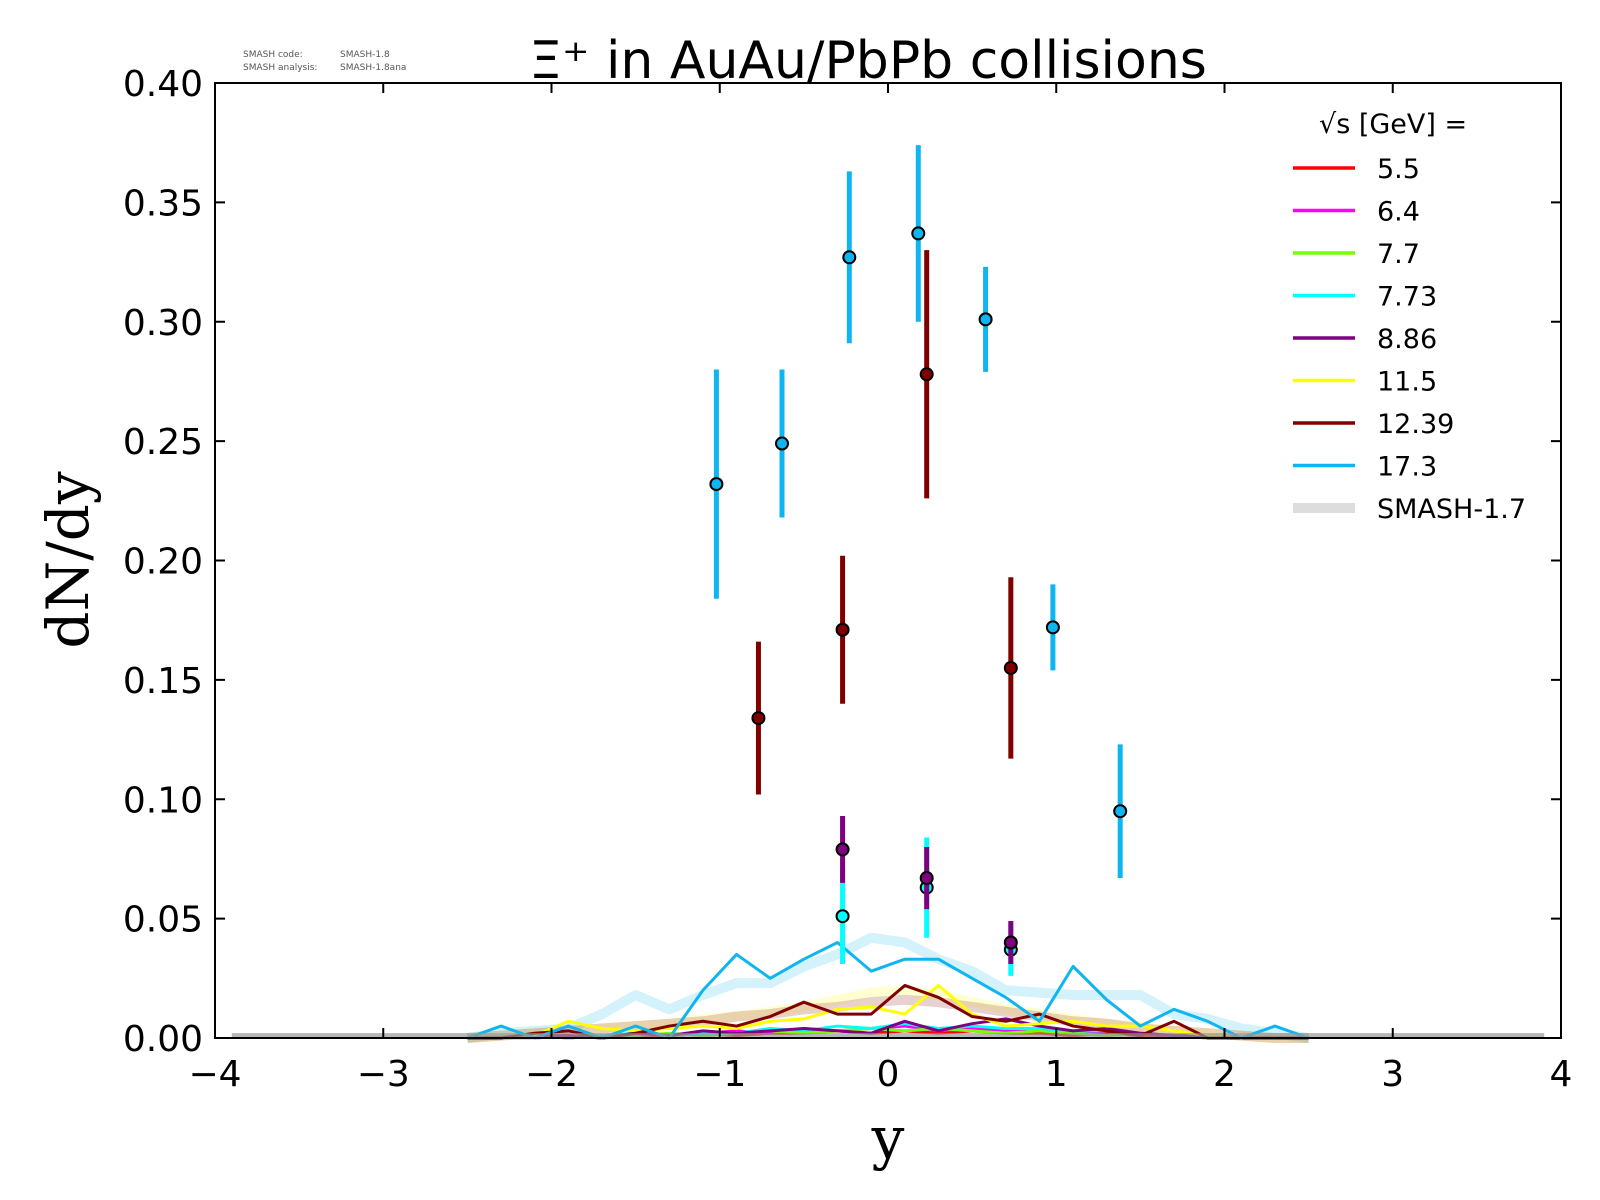  Describe the element at coordinates (365, 55) in the screenshot. I see `stamp-code-value: SMASH-1.8` at that location.